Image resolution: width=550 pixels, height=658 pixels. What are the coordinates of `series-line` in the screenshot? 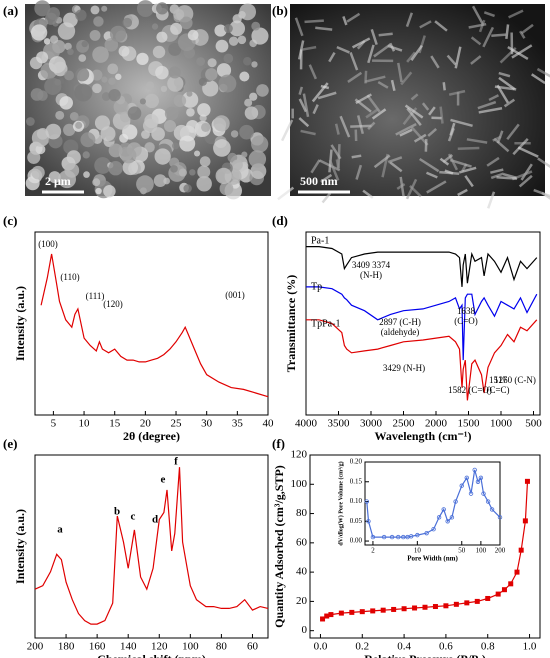 It's located at (154, 325).